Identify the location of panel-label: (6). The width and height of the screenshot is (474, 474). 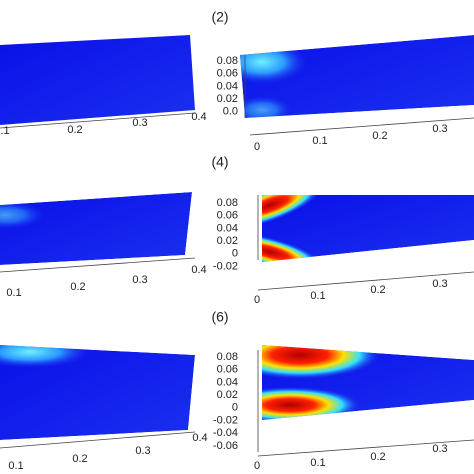
(219, 317).